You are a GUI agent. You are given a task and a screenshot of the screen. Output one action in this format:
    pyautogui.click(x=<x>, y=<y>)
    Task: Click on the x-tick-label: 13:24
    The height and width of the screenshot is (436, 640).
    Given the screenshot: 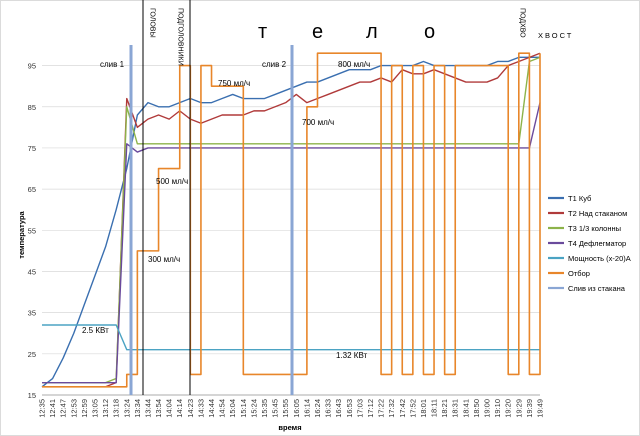 What is the action you would take?
    pyautogui.click(x=126, y=408)
    